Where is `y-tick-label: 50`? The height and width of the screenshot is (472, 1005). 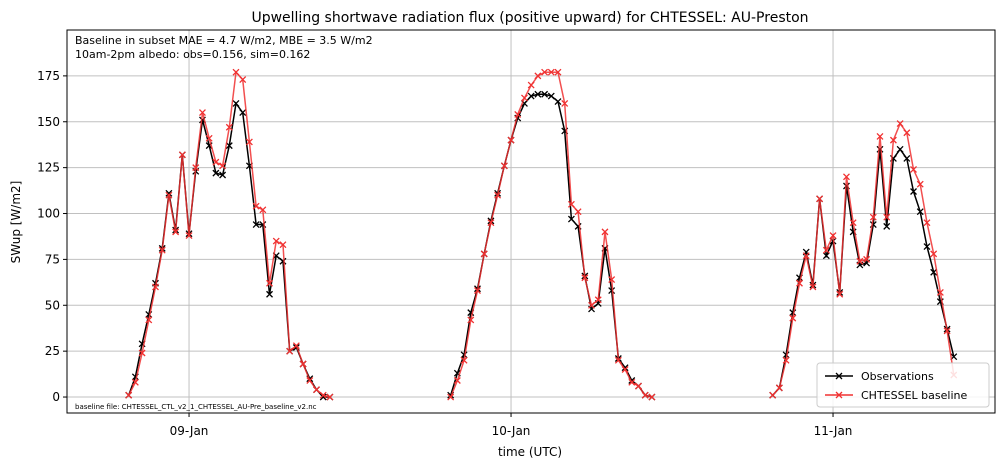
y-tick-label: 50 is located at coordinates (52, 305).